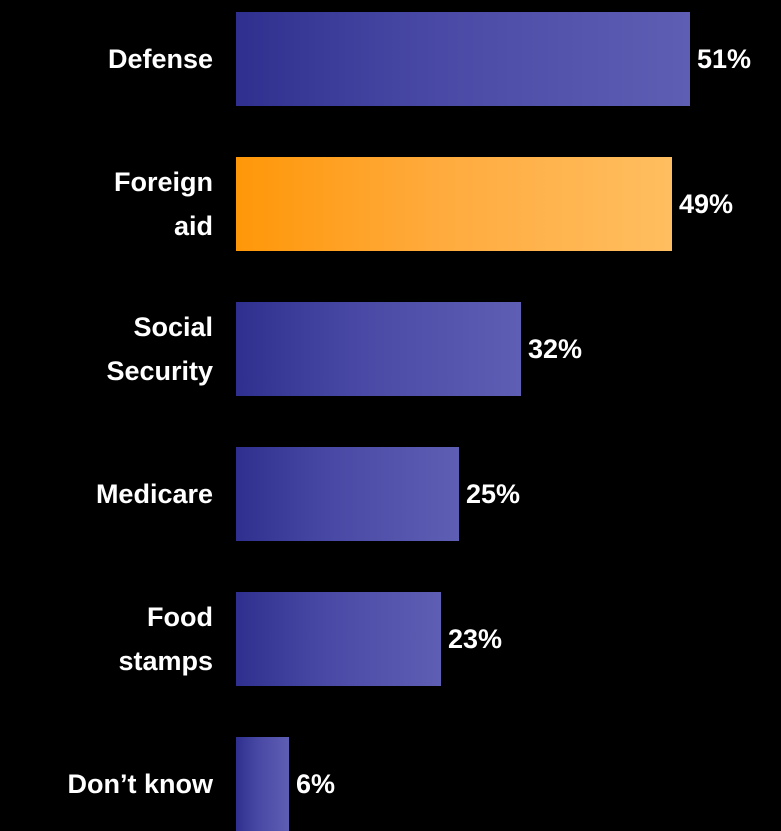  I want to click on category-label: Foreign aid, so click(108, 204).